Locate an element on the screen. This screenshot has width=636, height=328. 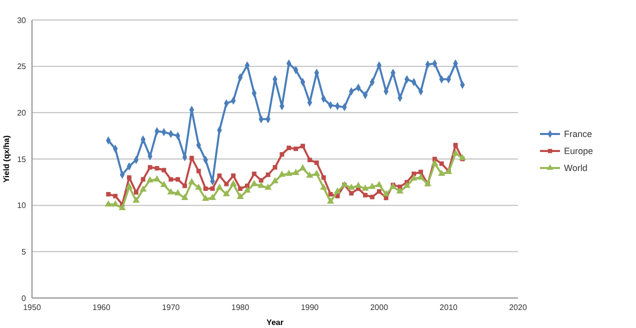
y-tick-label: 15 is located at coordinates (22, 159).